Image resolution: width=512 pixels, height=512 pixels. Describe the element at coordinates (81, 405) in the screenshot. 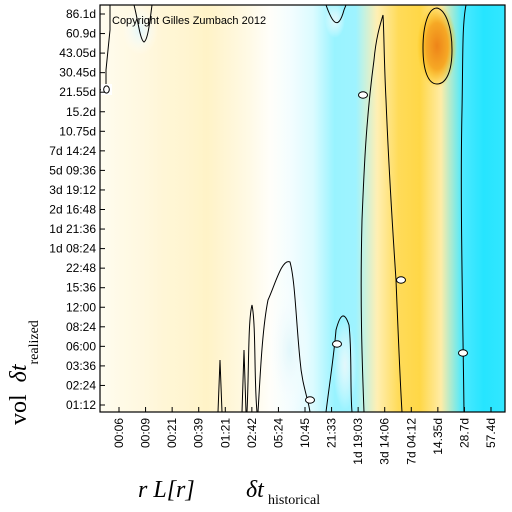

I see `y-tick-label: 01:12` at that location.